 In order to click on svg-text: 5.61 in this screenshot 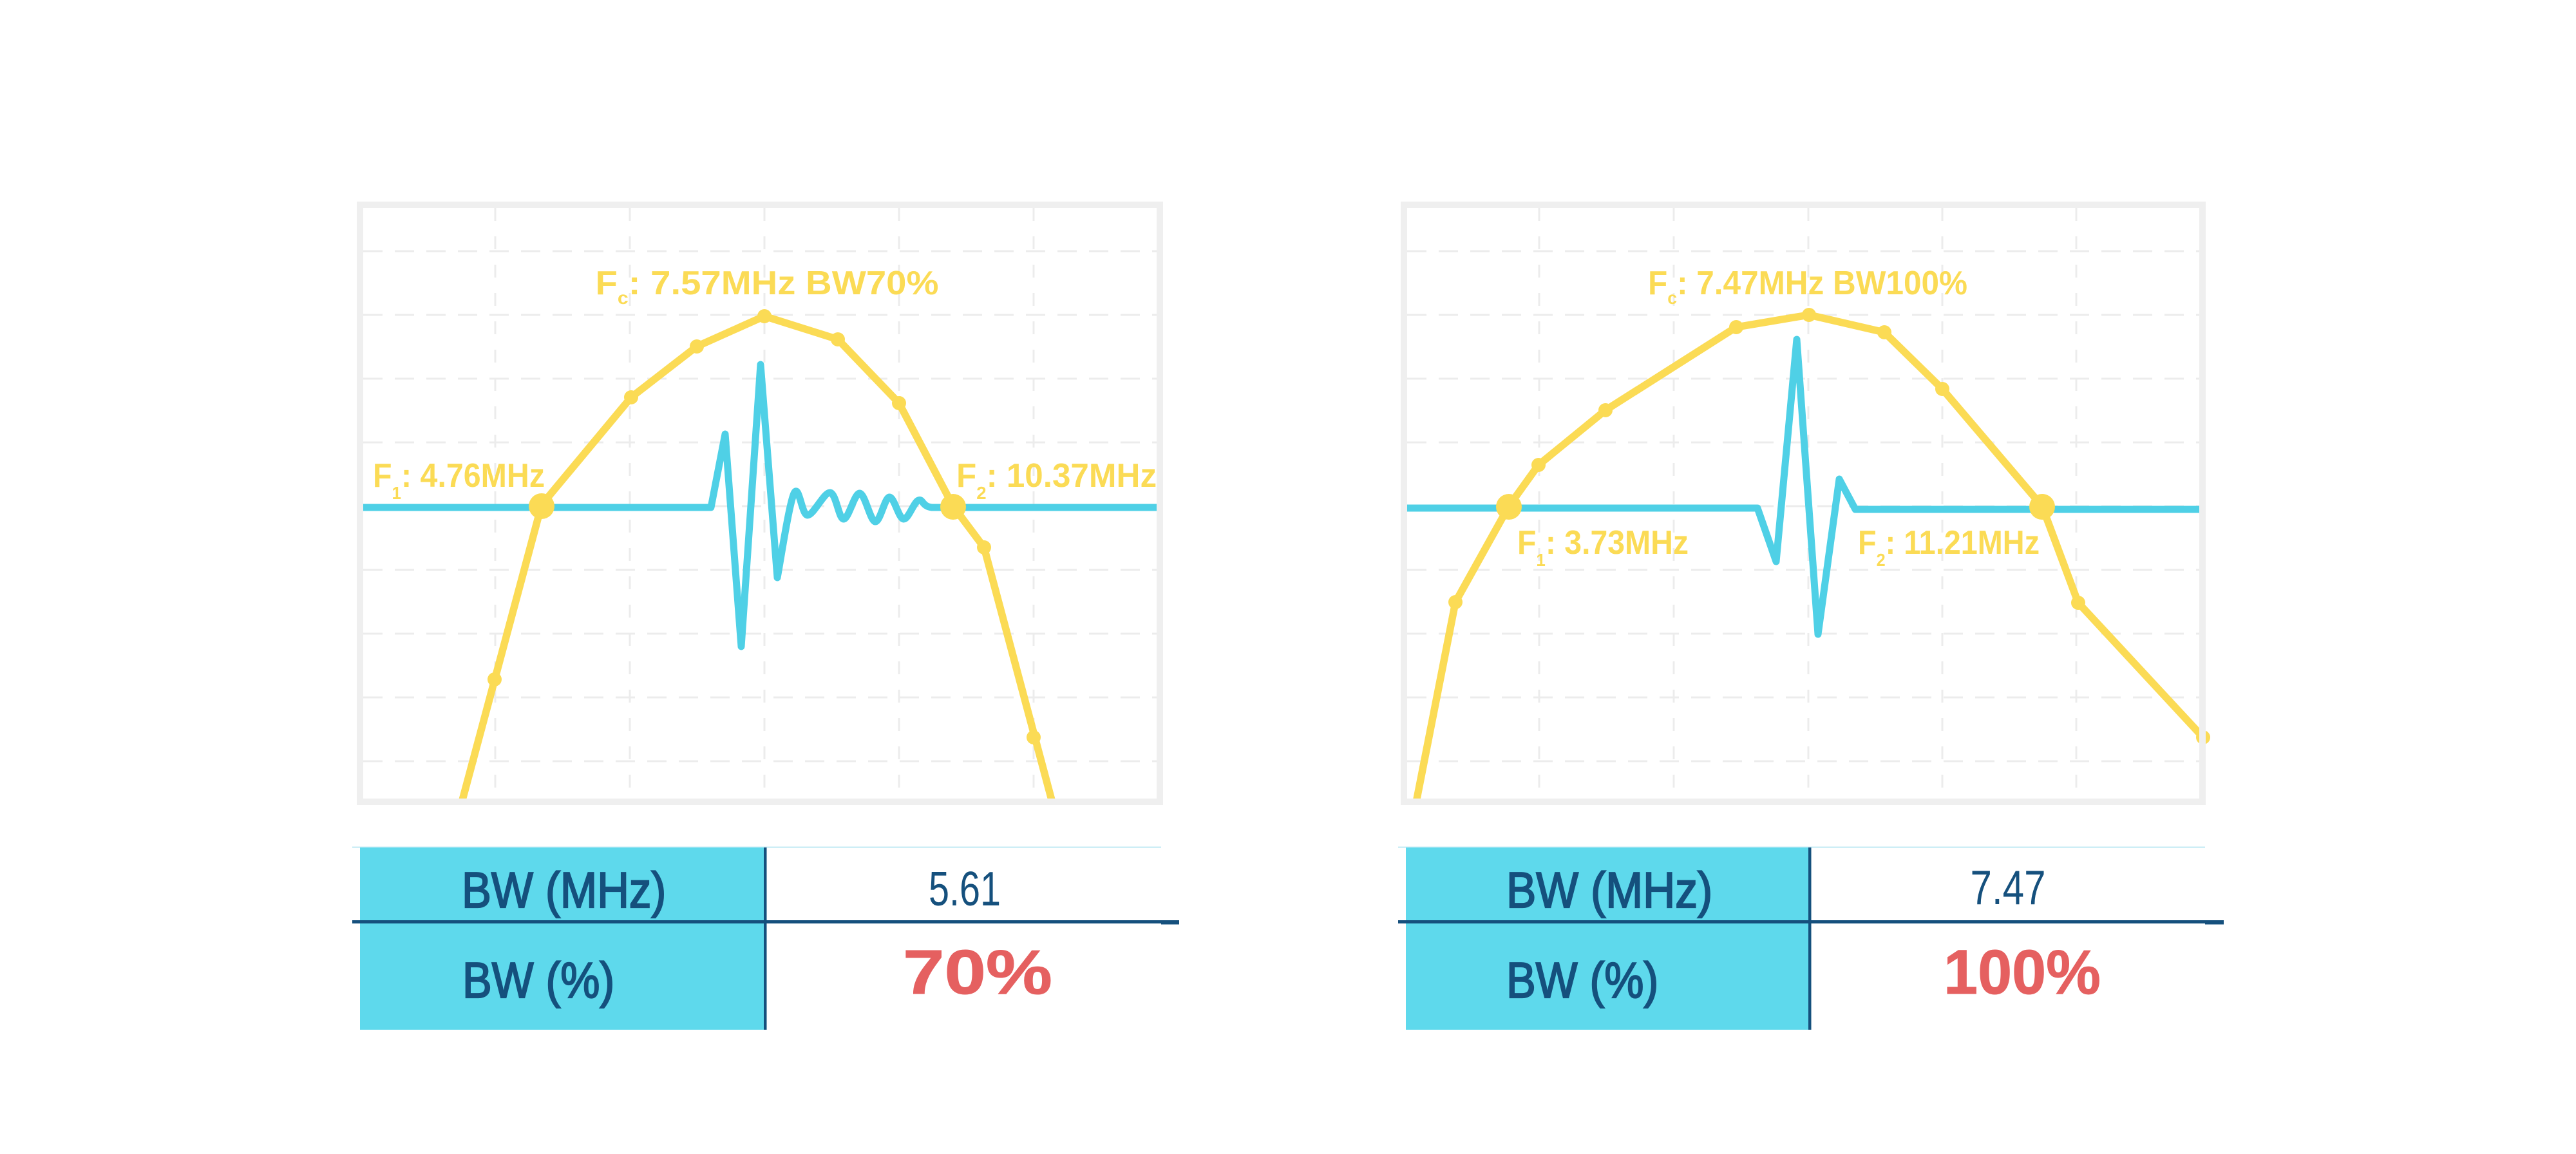, I will do `click(965, 889)`.